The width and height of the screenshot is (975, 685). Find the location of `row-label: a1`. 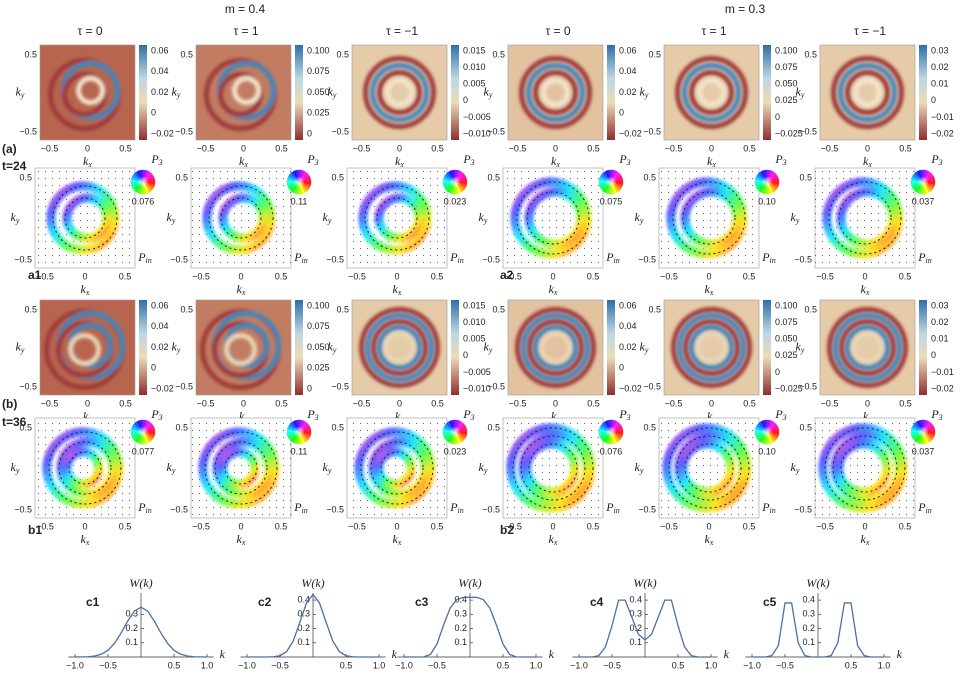

row-label: a1 is located at coordinates (35, 275).